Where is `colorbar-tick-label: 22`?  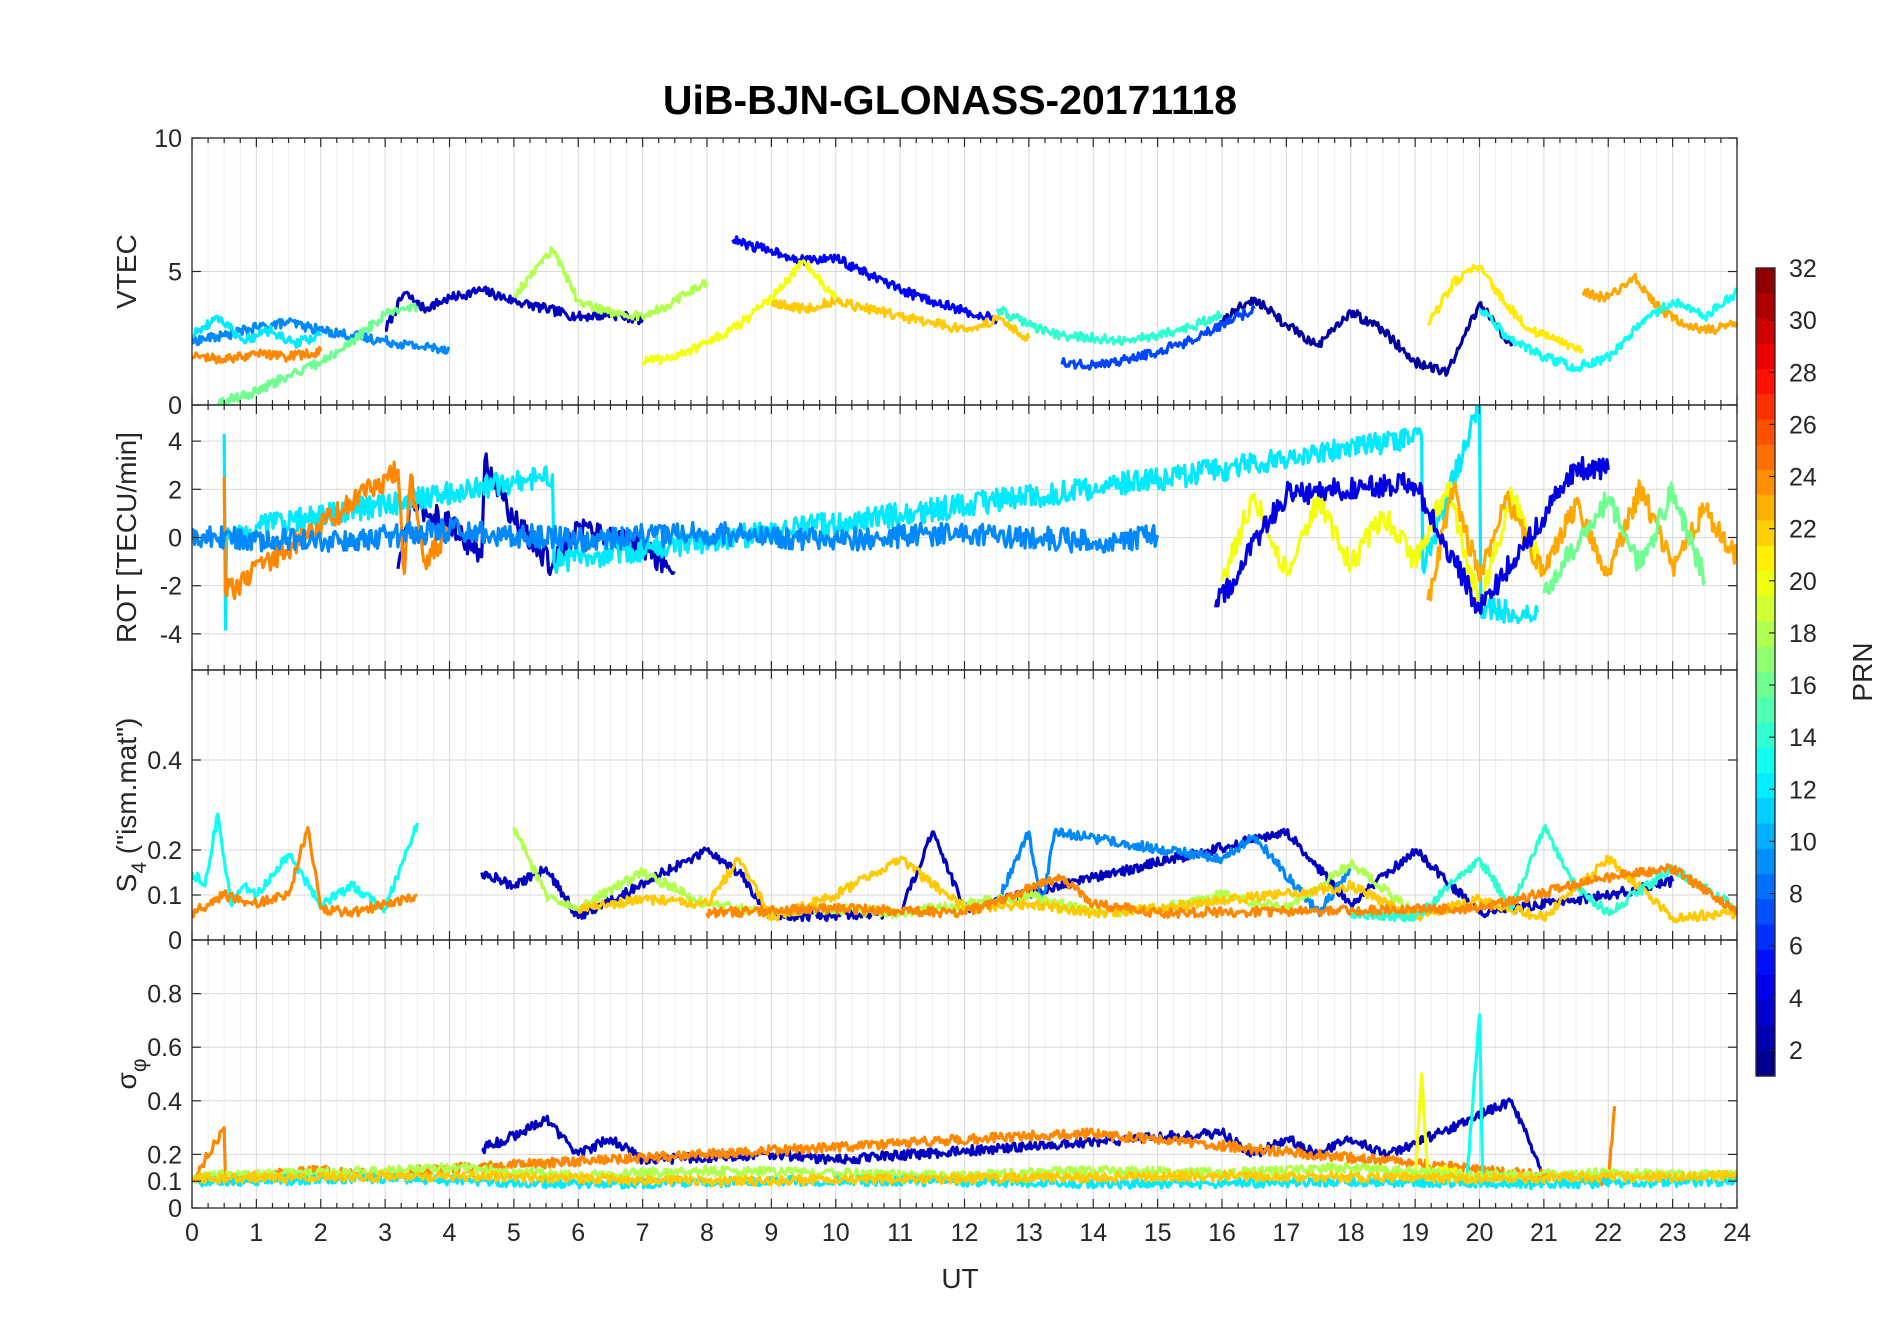 colorbar-tick-label: 22 is located at coordinates (1803, 530).